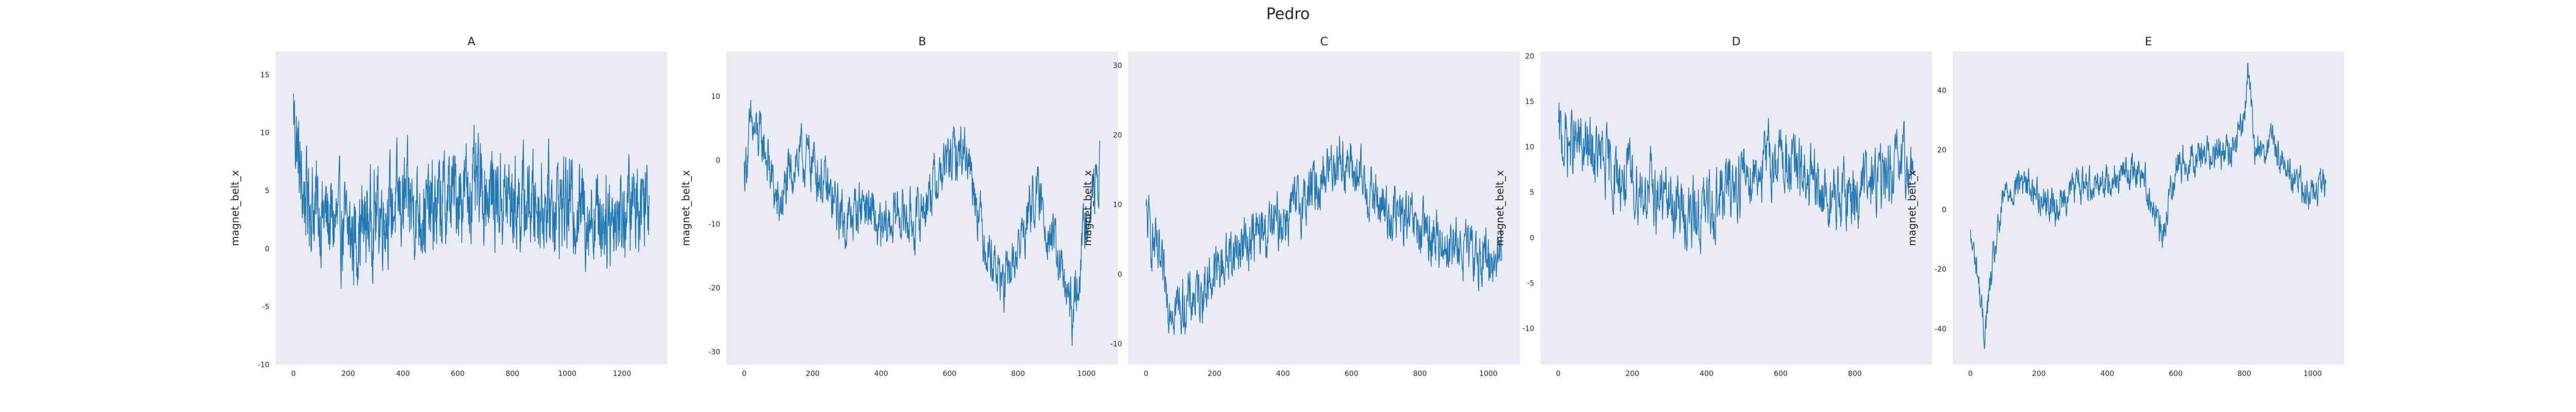  I want to click on y-tick-label: -30, so click(714, 352).